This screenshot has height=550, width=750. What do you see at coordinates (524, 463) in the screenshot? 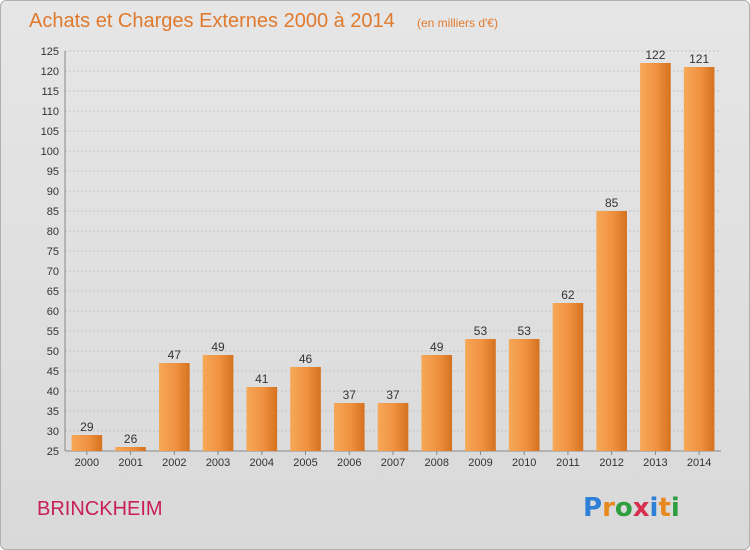
I see `x-tick-label: 2010` at bounding box center [524, 463].